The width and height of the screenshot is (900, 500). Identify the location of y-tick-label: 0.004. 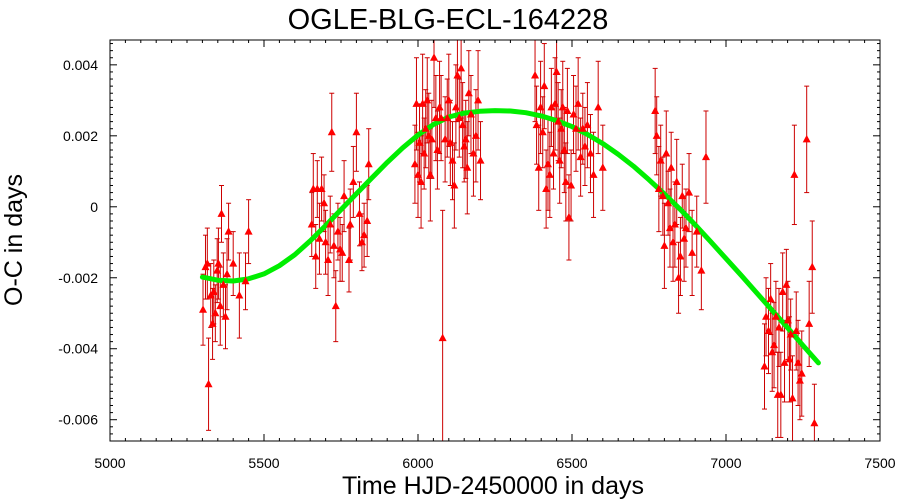
(80, 65).